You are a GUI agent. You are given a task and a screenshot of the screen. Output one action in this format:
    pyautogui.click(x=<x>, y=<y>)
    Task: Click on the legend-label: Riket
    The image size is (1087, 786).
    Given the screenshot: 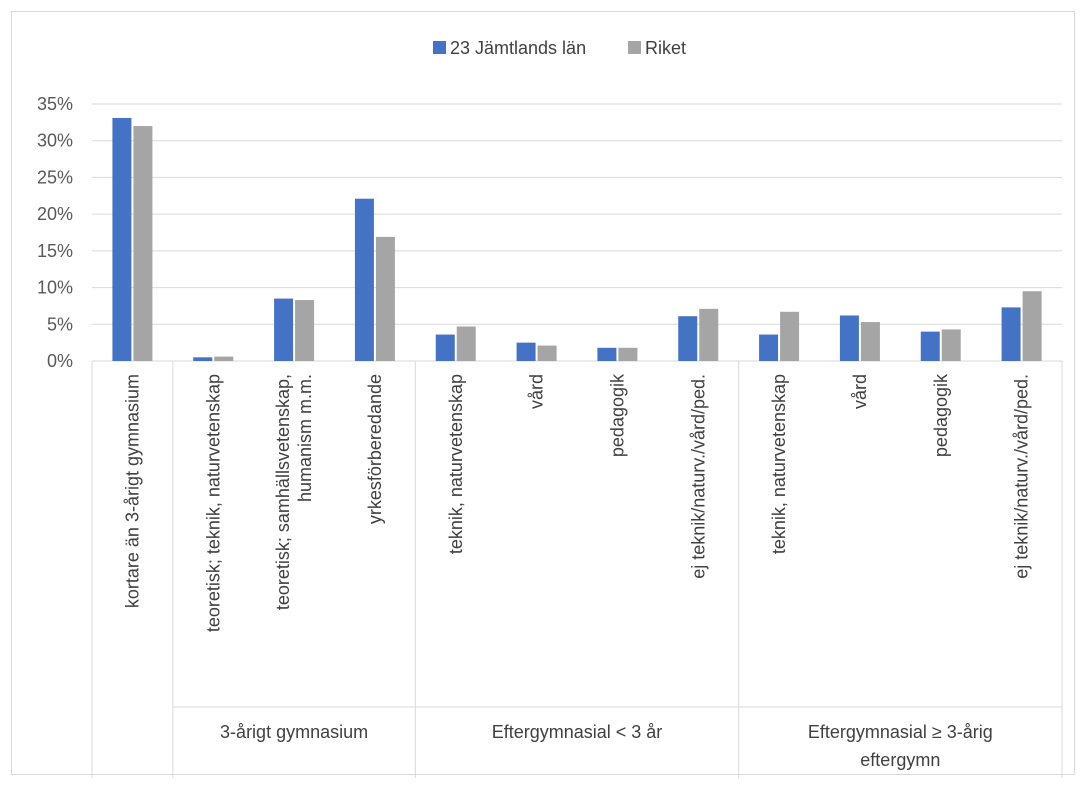 What is the action you would take?
    pyautogui.click(x=665, y=48)
    